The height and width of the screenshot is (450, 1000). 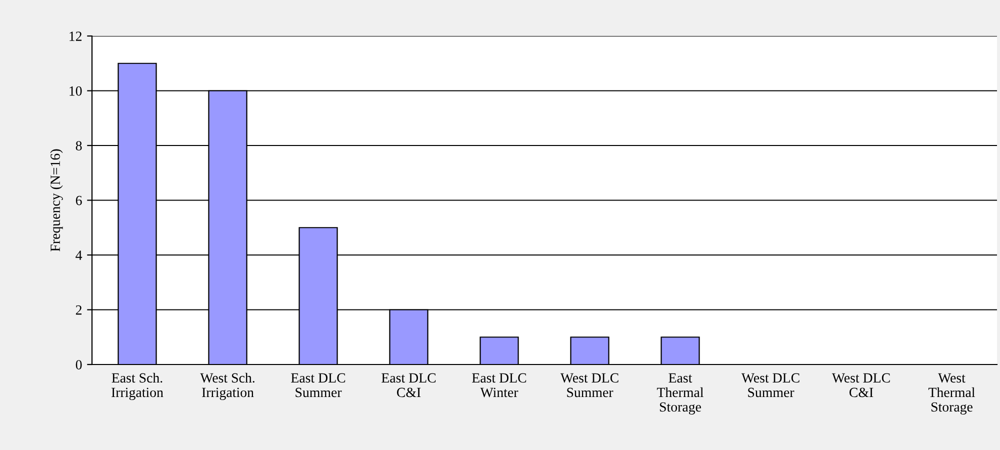 What do you see at coordinates (76, 91) in the screenshot?
I see `y-tick-label: 10` at bounding box center [76, 91].